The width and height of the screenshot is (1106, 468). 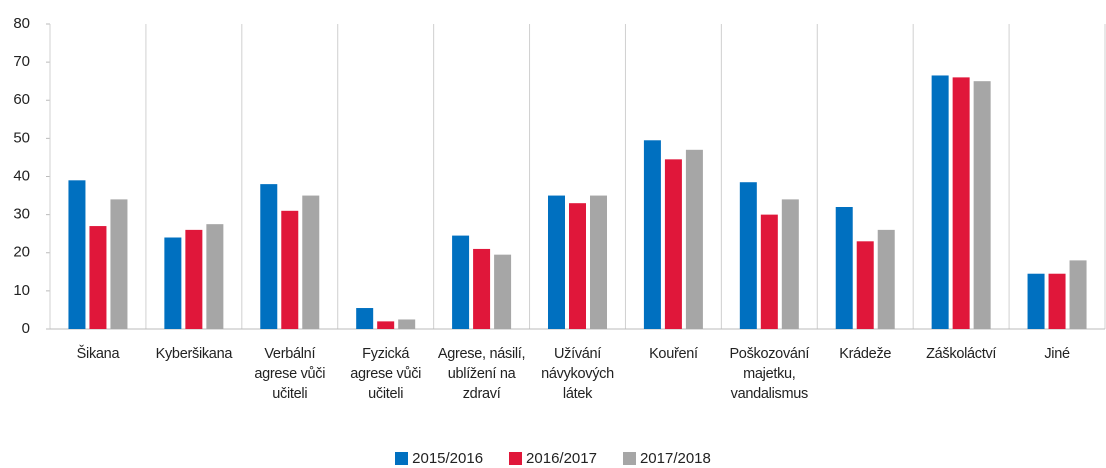 What do you see at coordinates (865, 354) in the screenshot?
I see `x-tick-label: Krádeže` at bounding box center [865, 354].